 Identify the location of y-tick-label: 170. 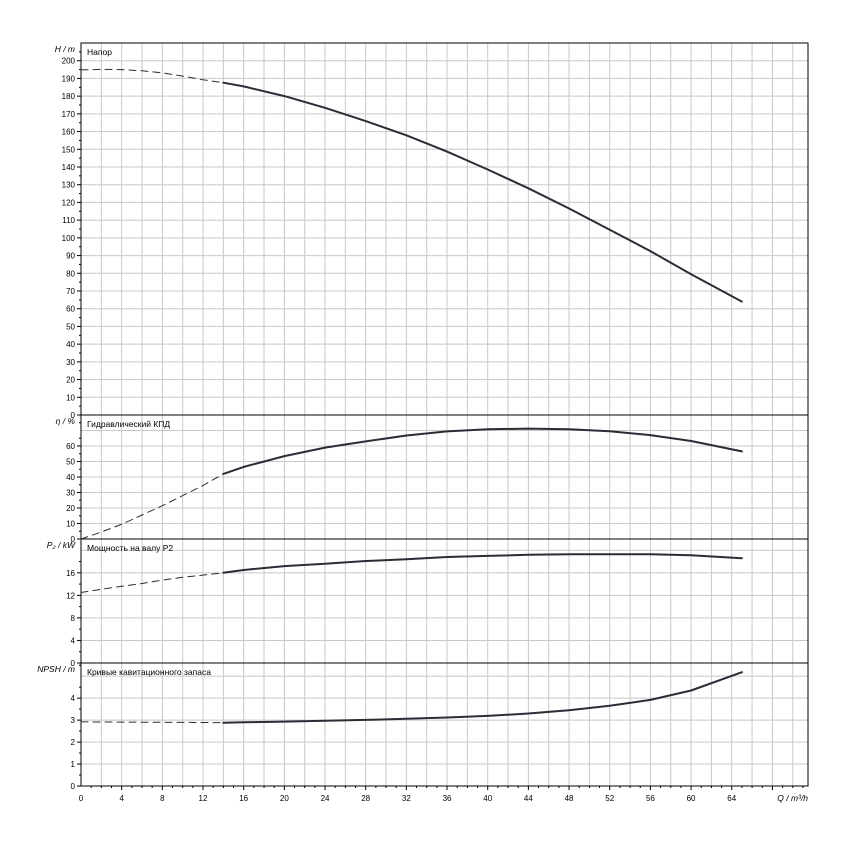
(69, 114).